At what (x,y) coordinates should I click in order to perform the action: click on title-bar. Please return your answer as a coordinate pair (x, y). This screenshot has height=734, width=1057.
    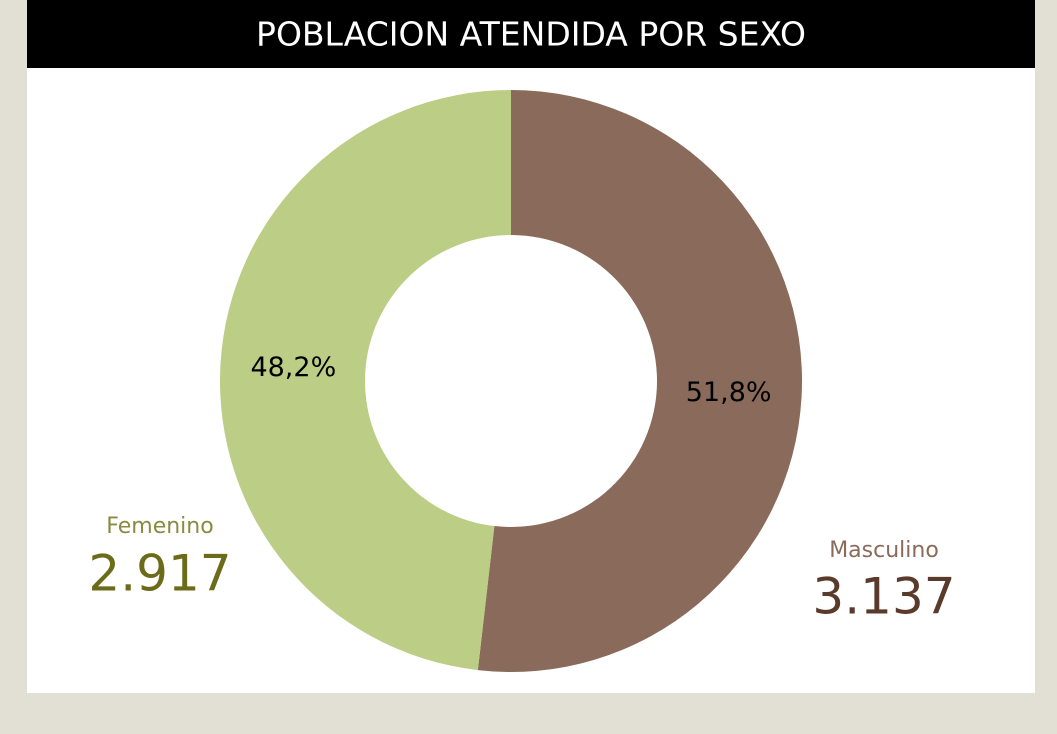
    Looking at the image, I should click on (531, 34).